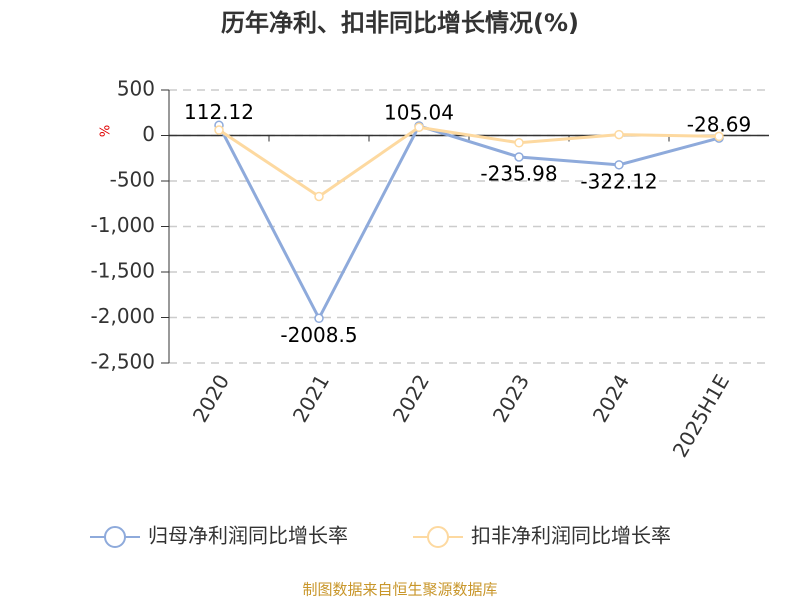  What do you see at coordinates (106, 131) in the screenshot?
I see `y-axis-label: %` at bounding box center [106, 131].